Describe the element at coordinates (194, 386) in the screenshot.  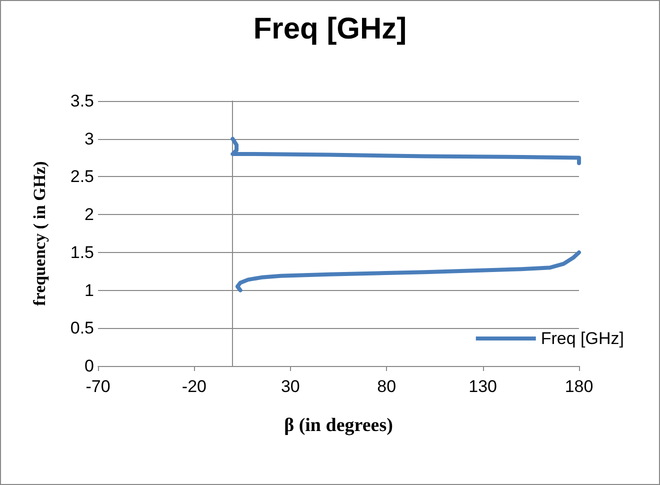
I see `x-tick-label: -20` at that location.